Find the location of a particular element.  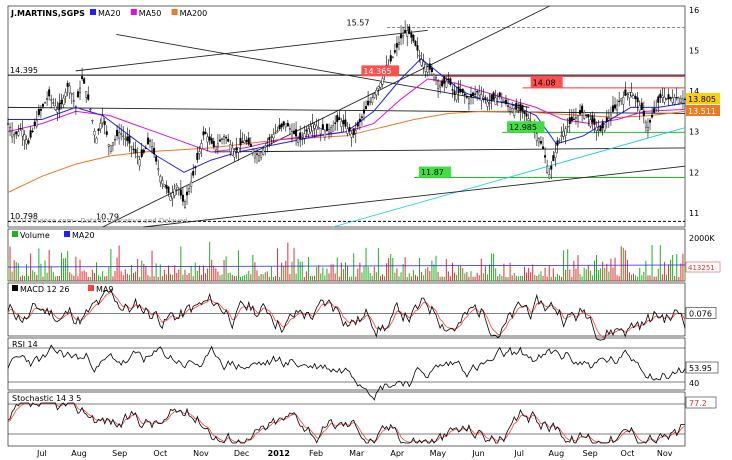

stoch-value-label: 77.2 is located at coordinates (698, 403).